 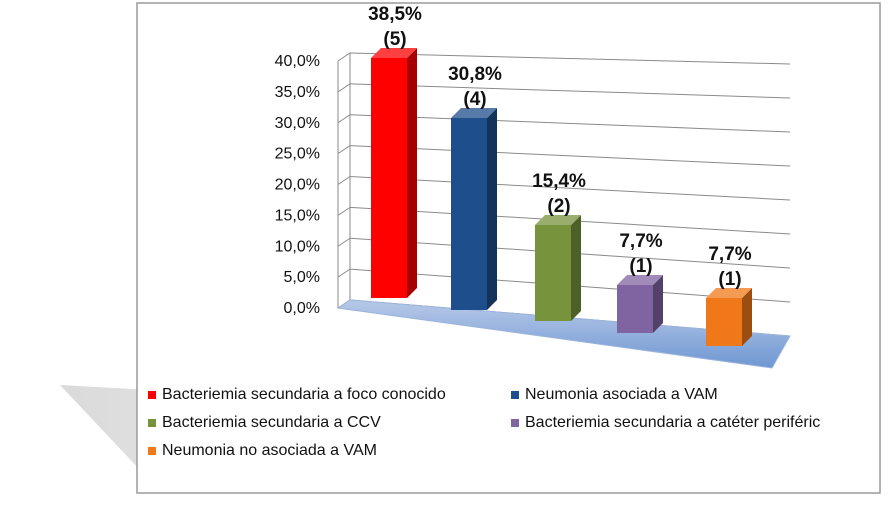 What do you see at coordinates (621, 394) in the screenshot?
I see `legend-label: Neumonia asociada a VAM` at bounding box center [621, 394].